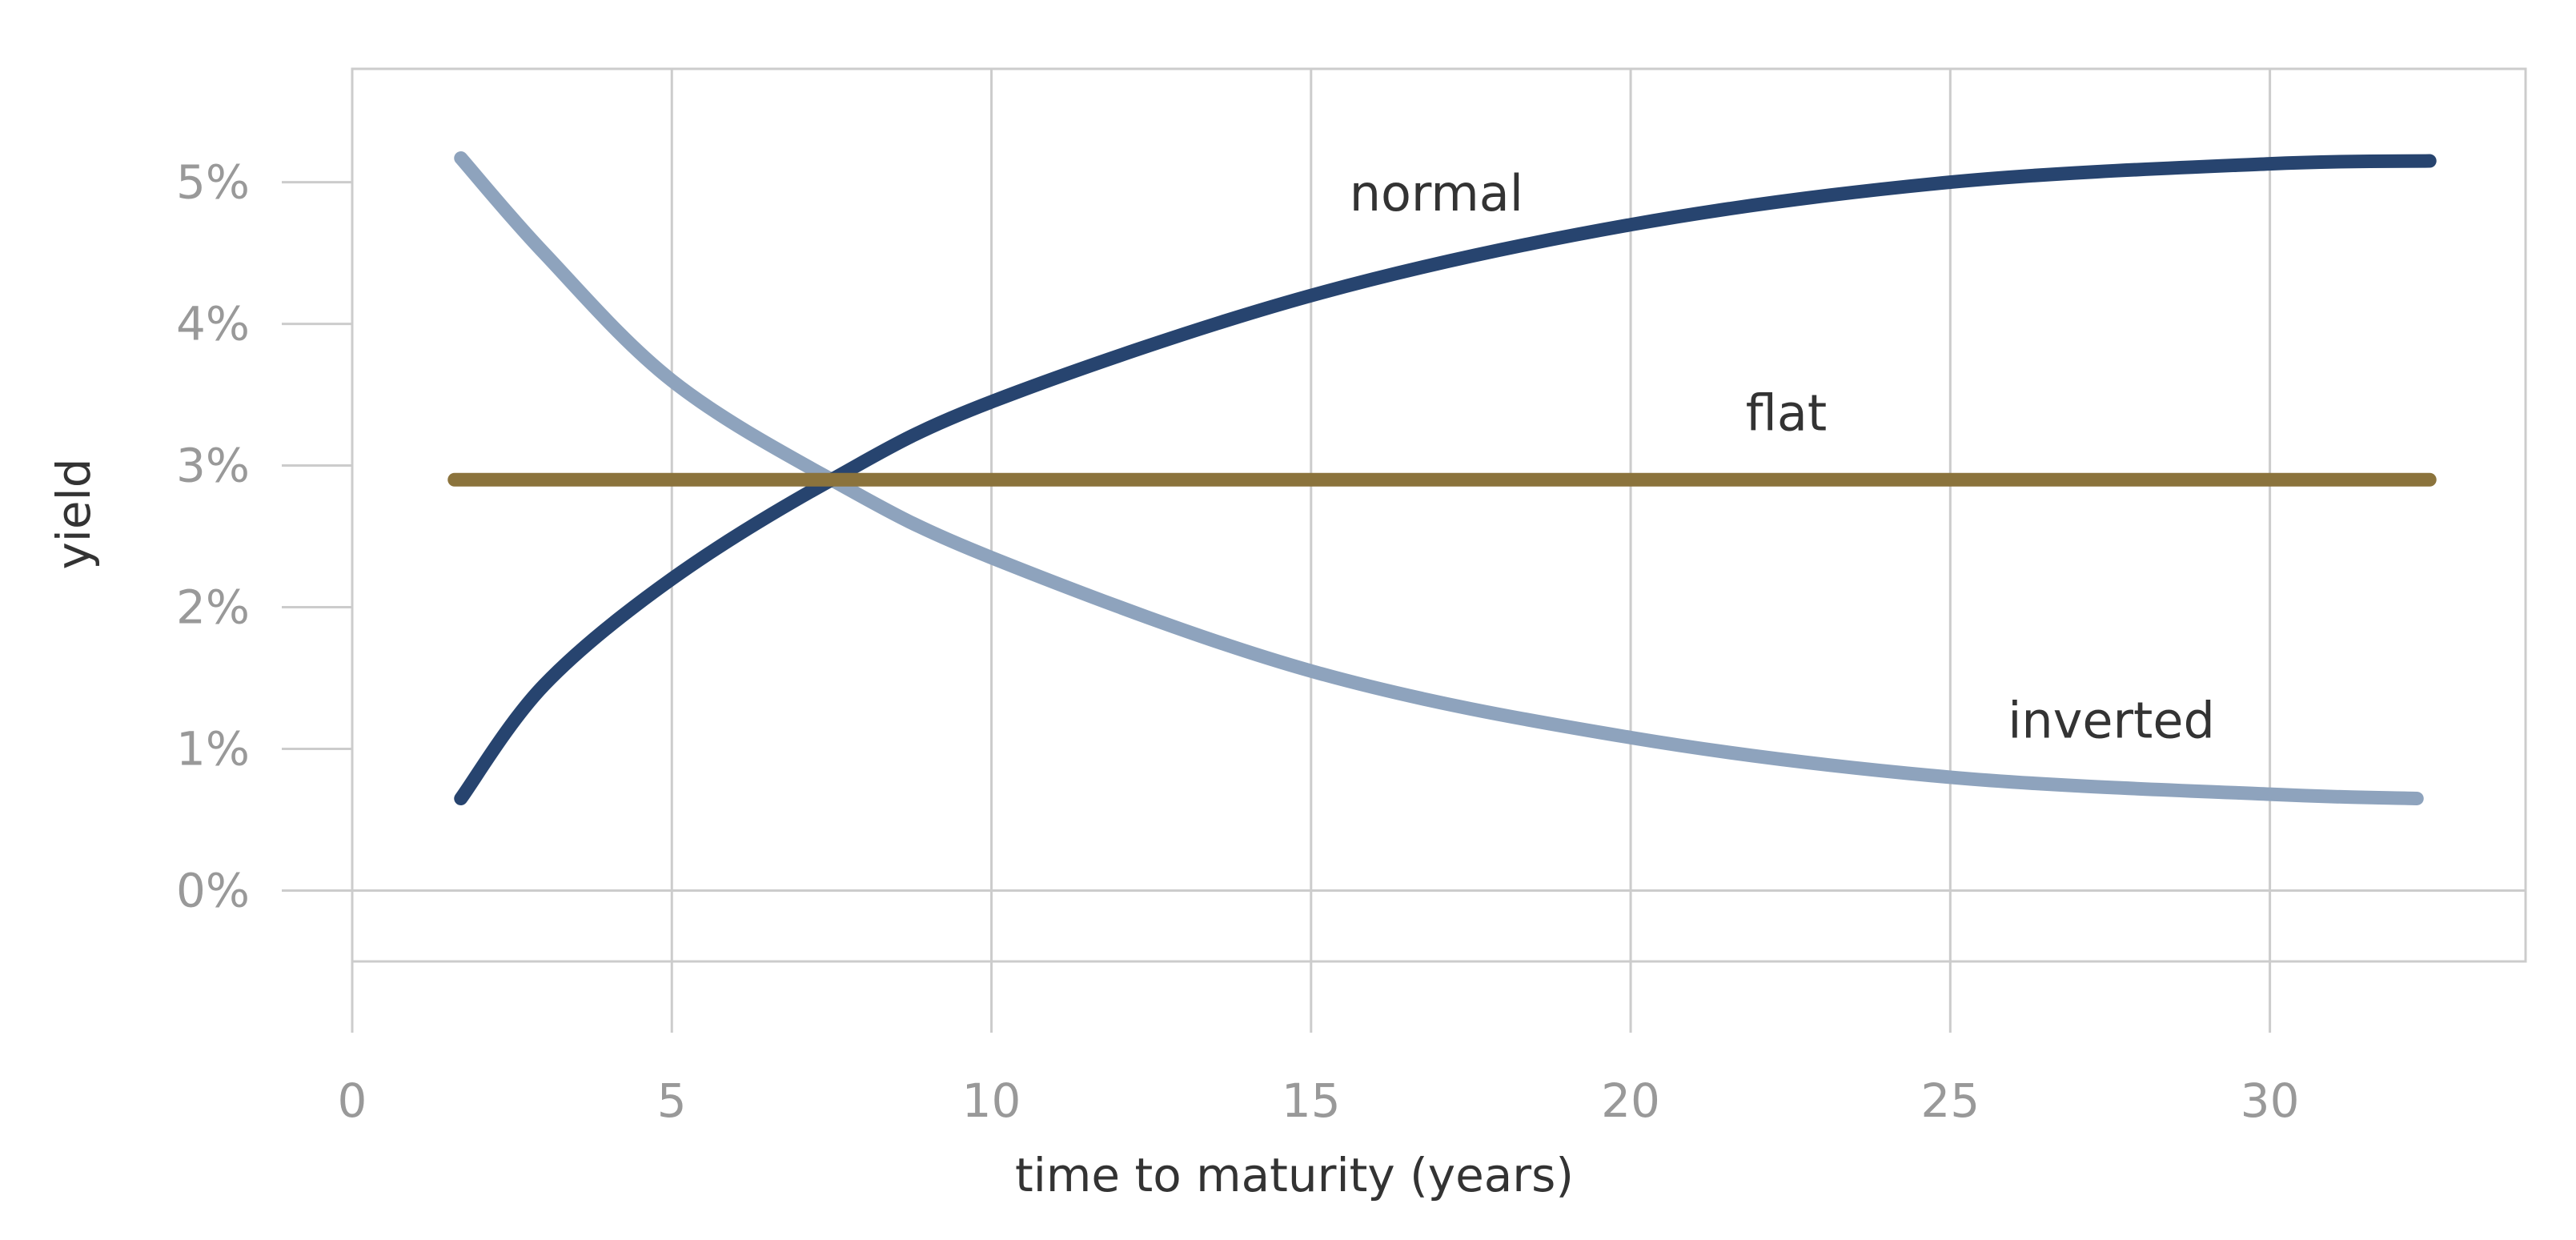 The height and width of the screenshot is (1240, 2576). What do you see at coordinates (1631, 1101) in the screenshot?
I see `x-tick-label: 20` at bounding box center [1631, 1101].